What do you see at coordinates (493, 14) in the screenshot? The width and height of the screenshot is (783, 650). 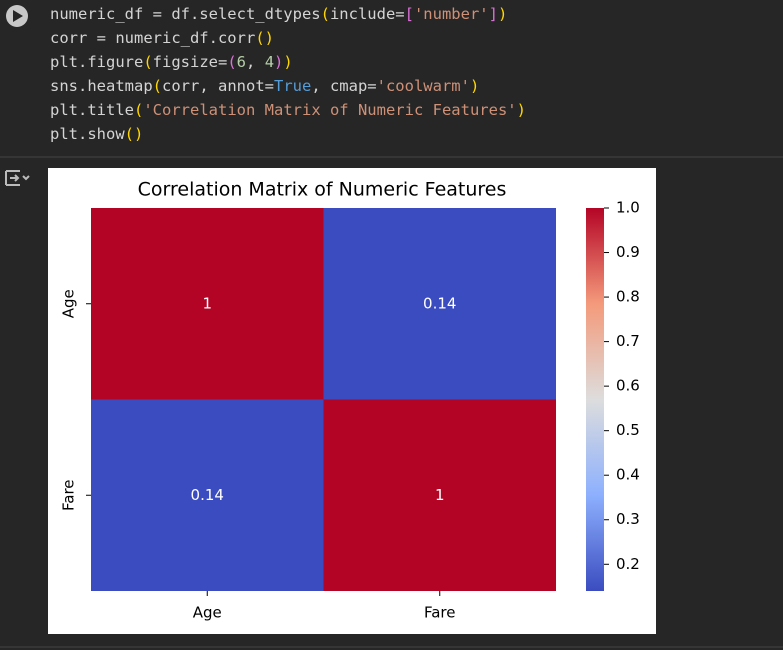 I see `code-token: ]` at bounding box center [493, 14].